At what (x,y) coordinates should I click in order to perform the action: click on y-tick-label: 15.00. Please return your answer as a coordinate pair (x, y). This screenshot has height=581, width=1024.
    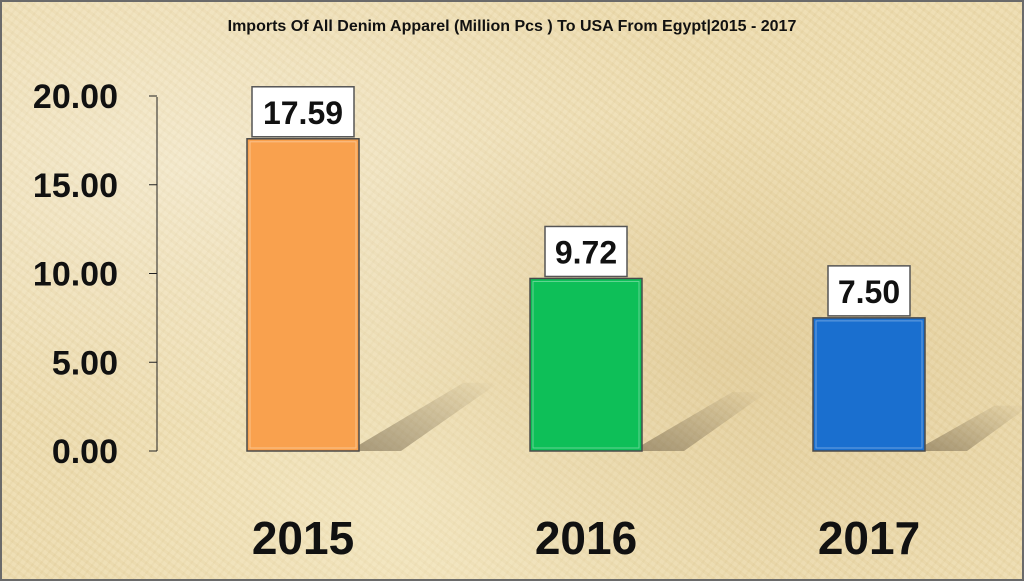
    Looking at the image, I should click on (75, 186).